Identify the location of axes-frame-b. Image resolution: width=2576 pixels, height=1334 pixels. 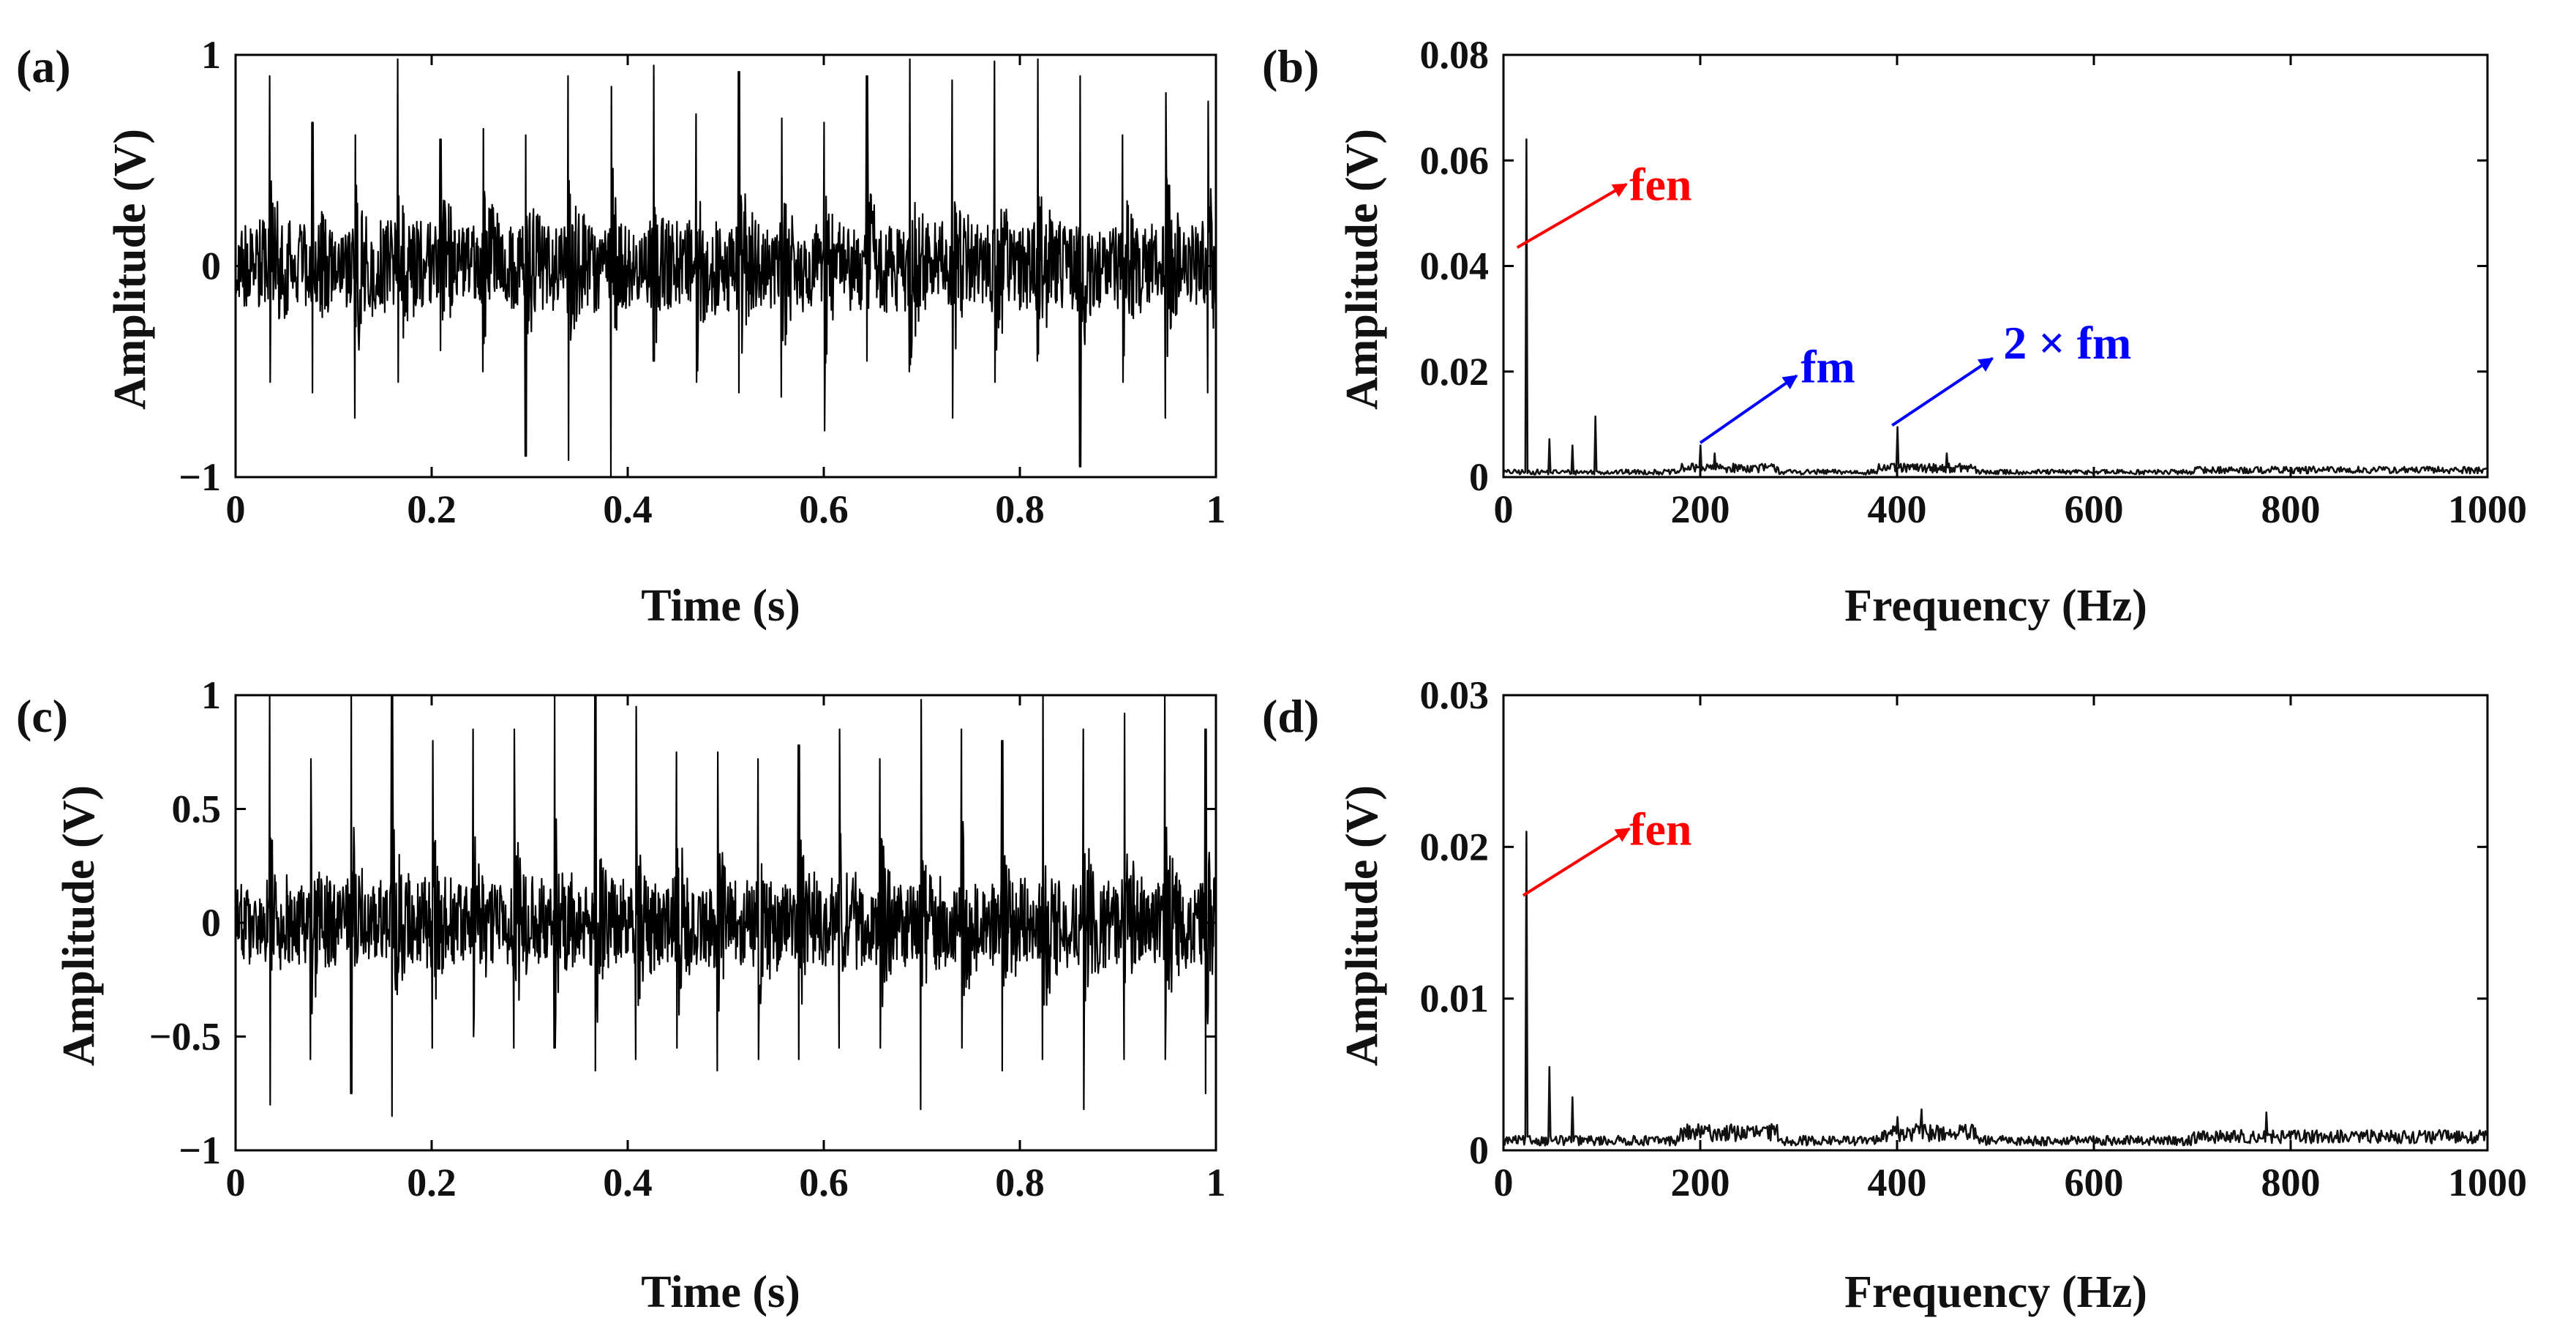
(1996, 266).